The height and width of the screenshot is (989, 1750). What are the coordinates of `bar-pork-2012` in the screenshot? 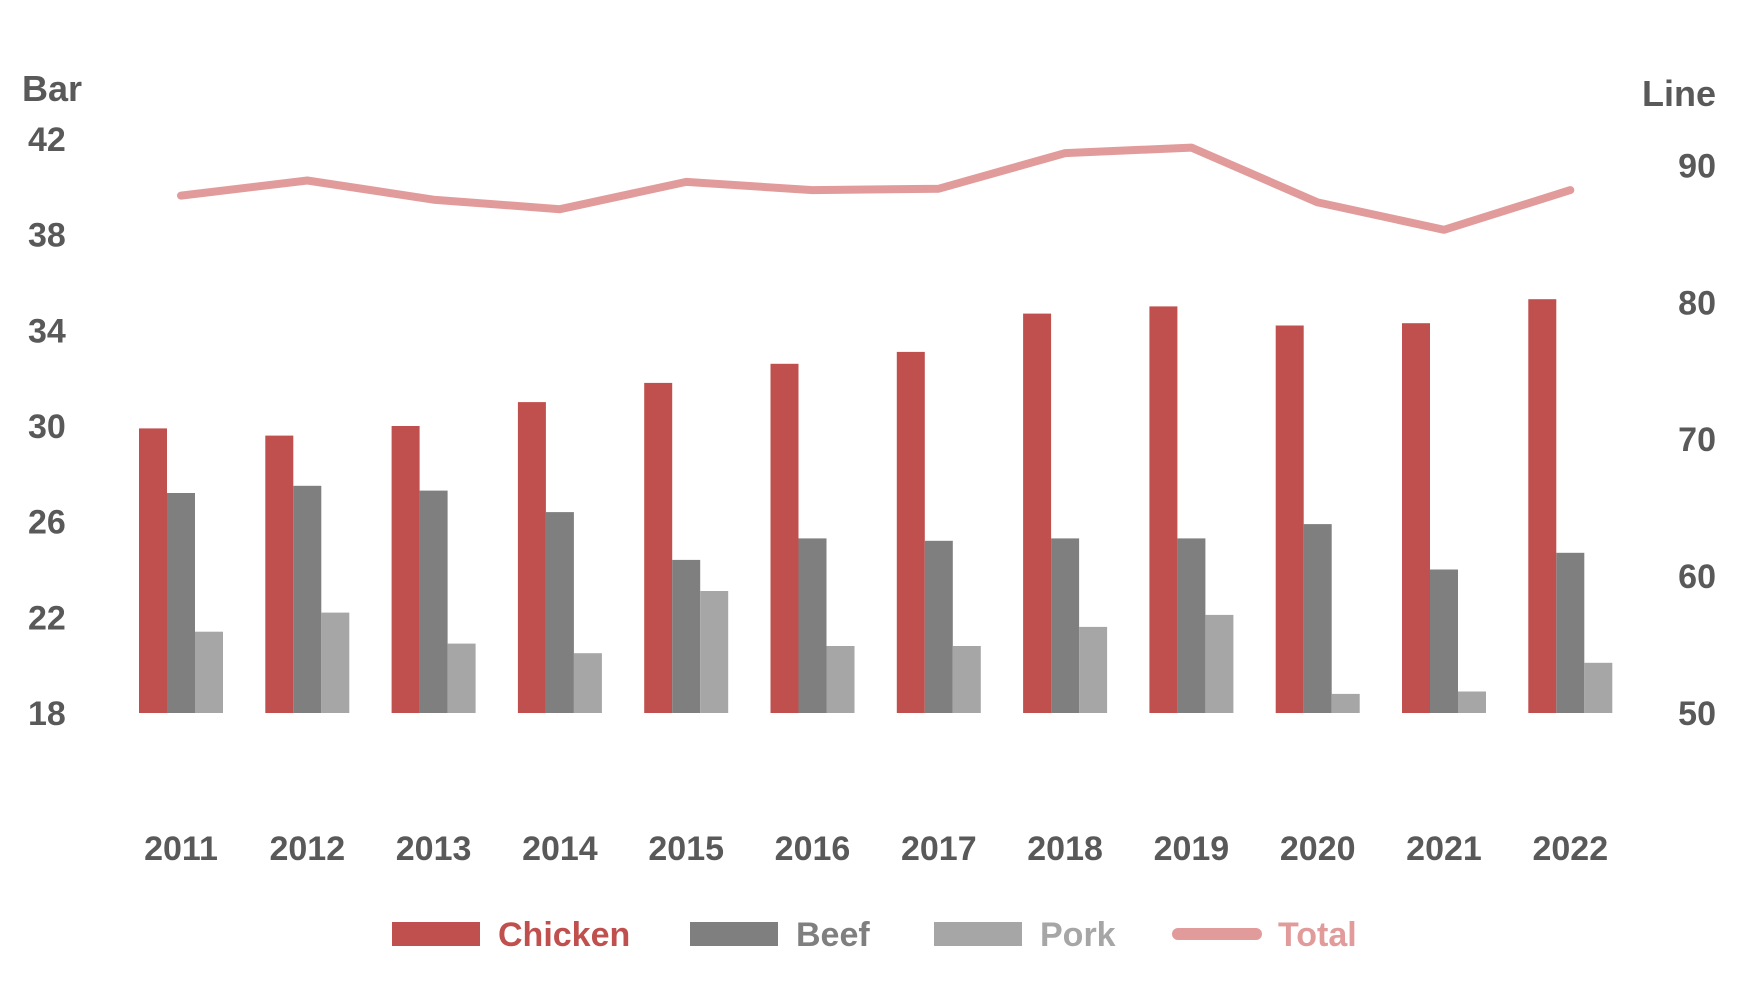 It's located at (335, 662).